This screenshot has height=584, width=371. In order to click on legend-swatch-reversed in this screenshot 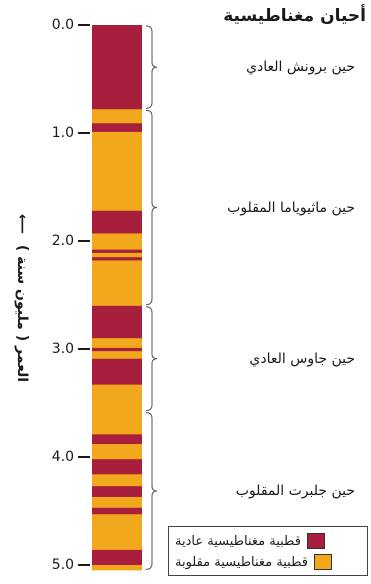, I will do `click(322, 562)`.